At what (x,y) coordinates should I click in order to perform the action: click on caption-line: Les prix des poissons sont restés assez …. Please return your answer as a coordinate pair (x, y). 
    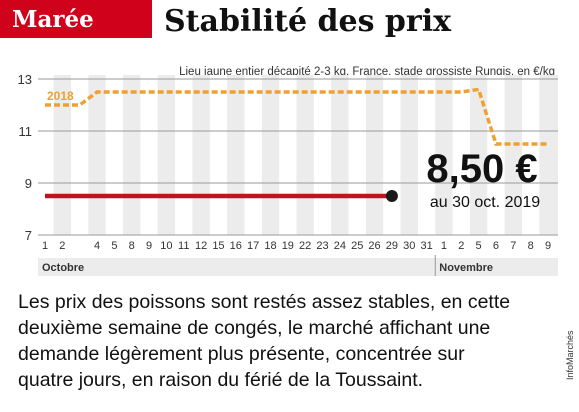
    Looking at the image, I should click on (264, 302).